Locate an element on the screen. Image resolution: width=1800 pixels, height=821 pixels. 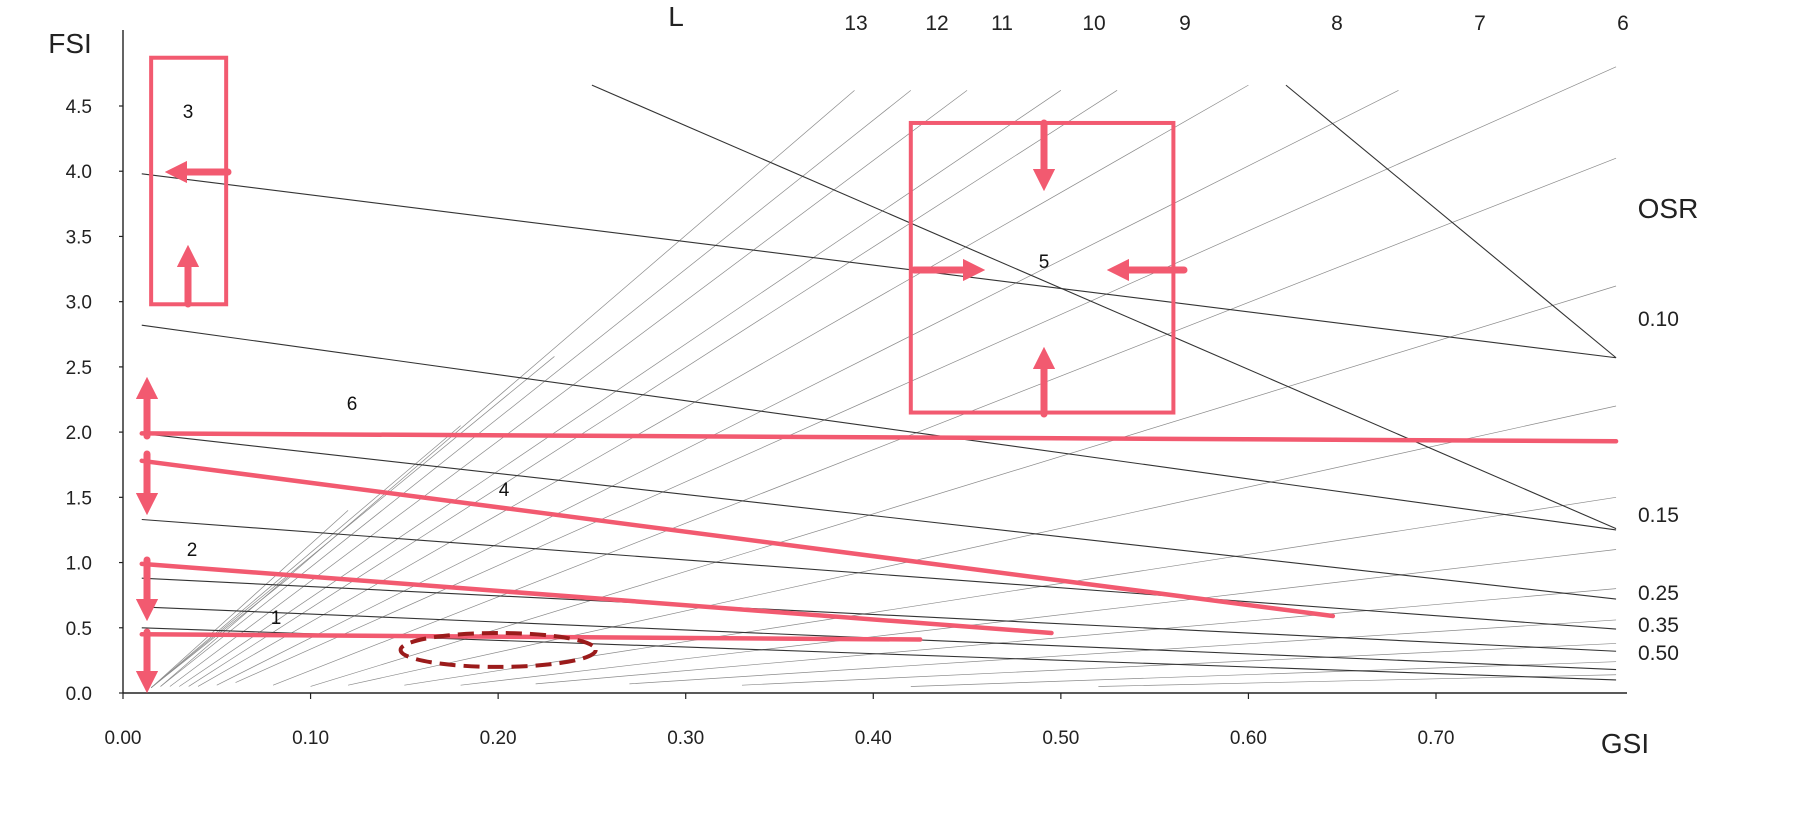
ellipse-annotation is located at coordinates (498, 649).